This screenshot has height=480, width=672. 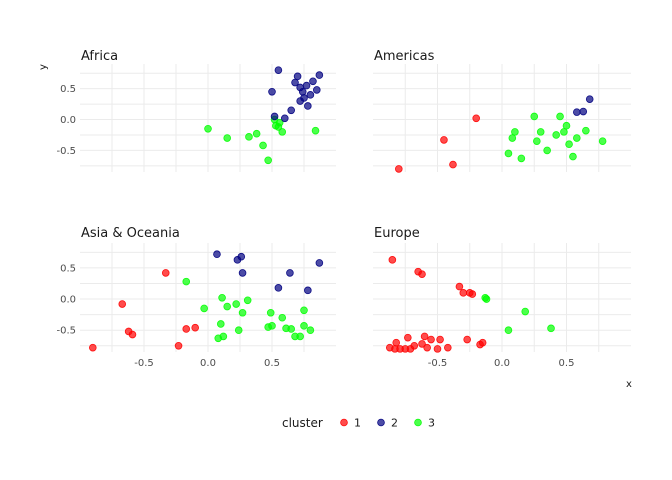 I want to click on panel-title: Americas, so click(x=404, y=56).